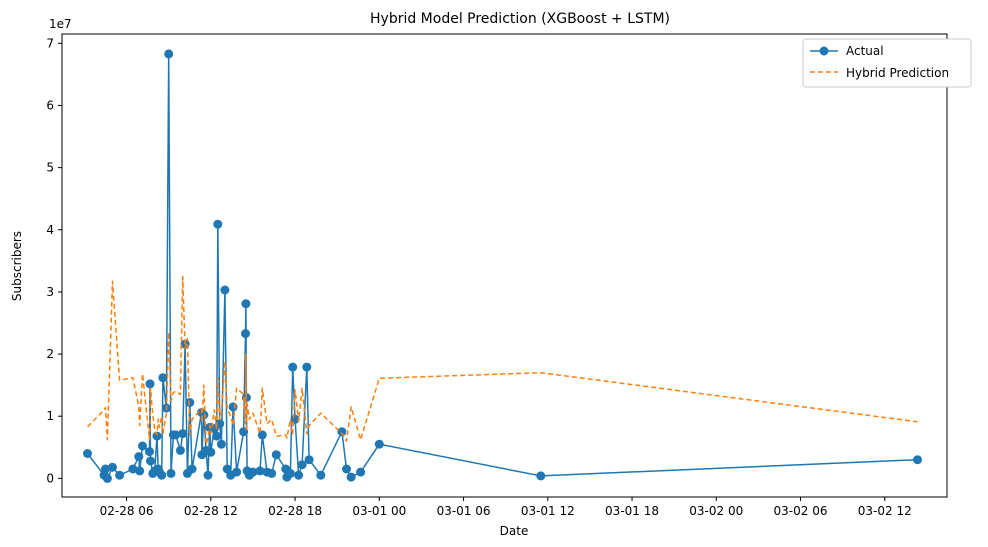 The width and height of the screenshot is (988, 547). Describe the element at coordinates (50, 230) in the screenshot. I see `y-tick-label: 4` at that location.